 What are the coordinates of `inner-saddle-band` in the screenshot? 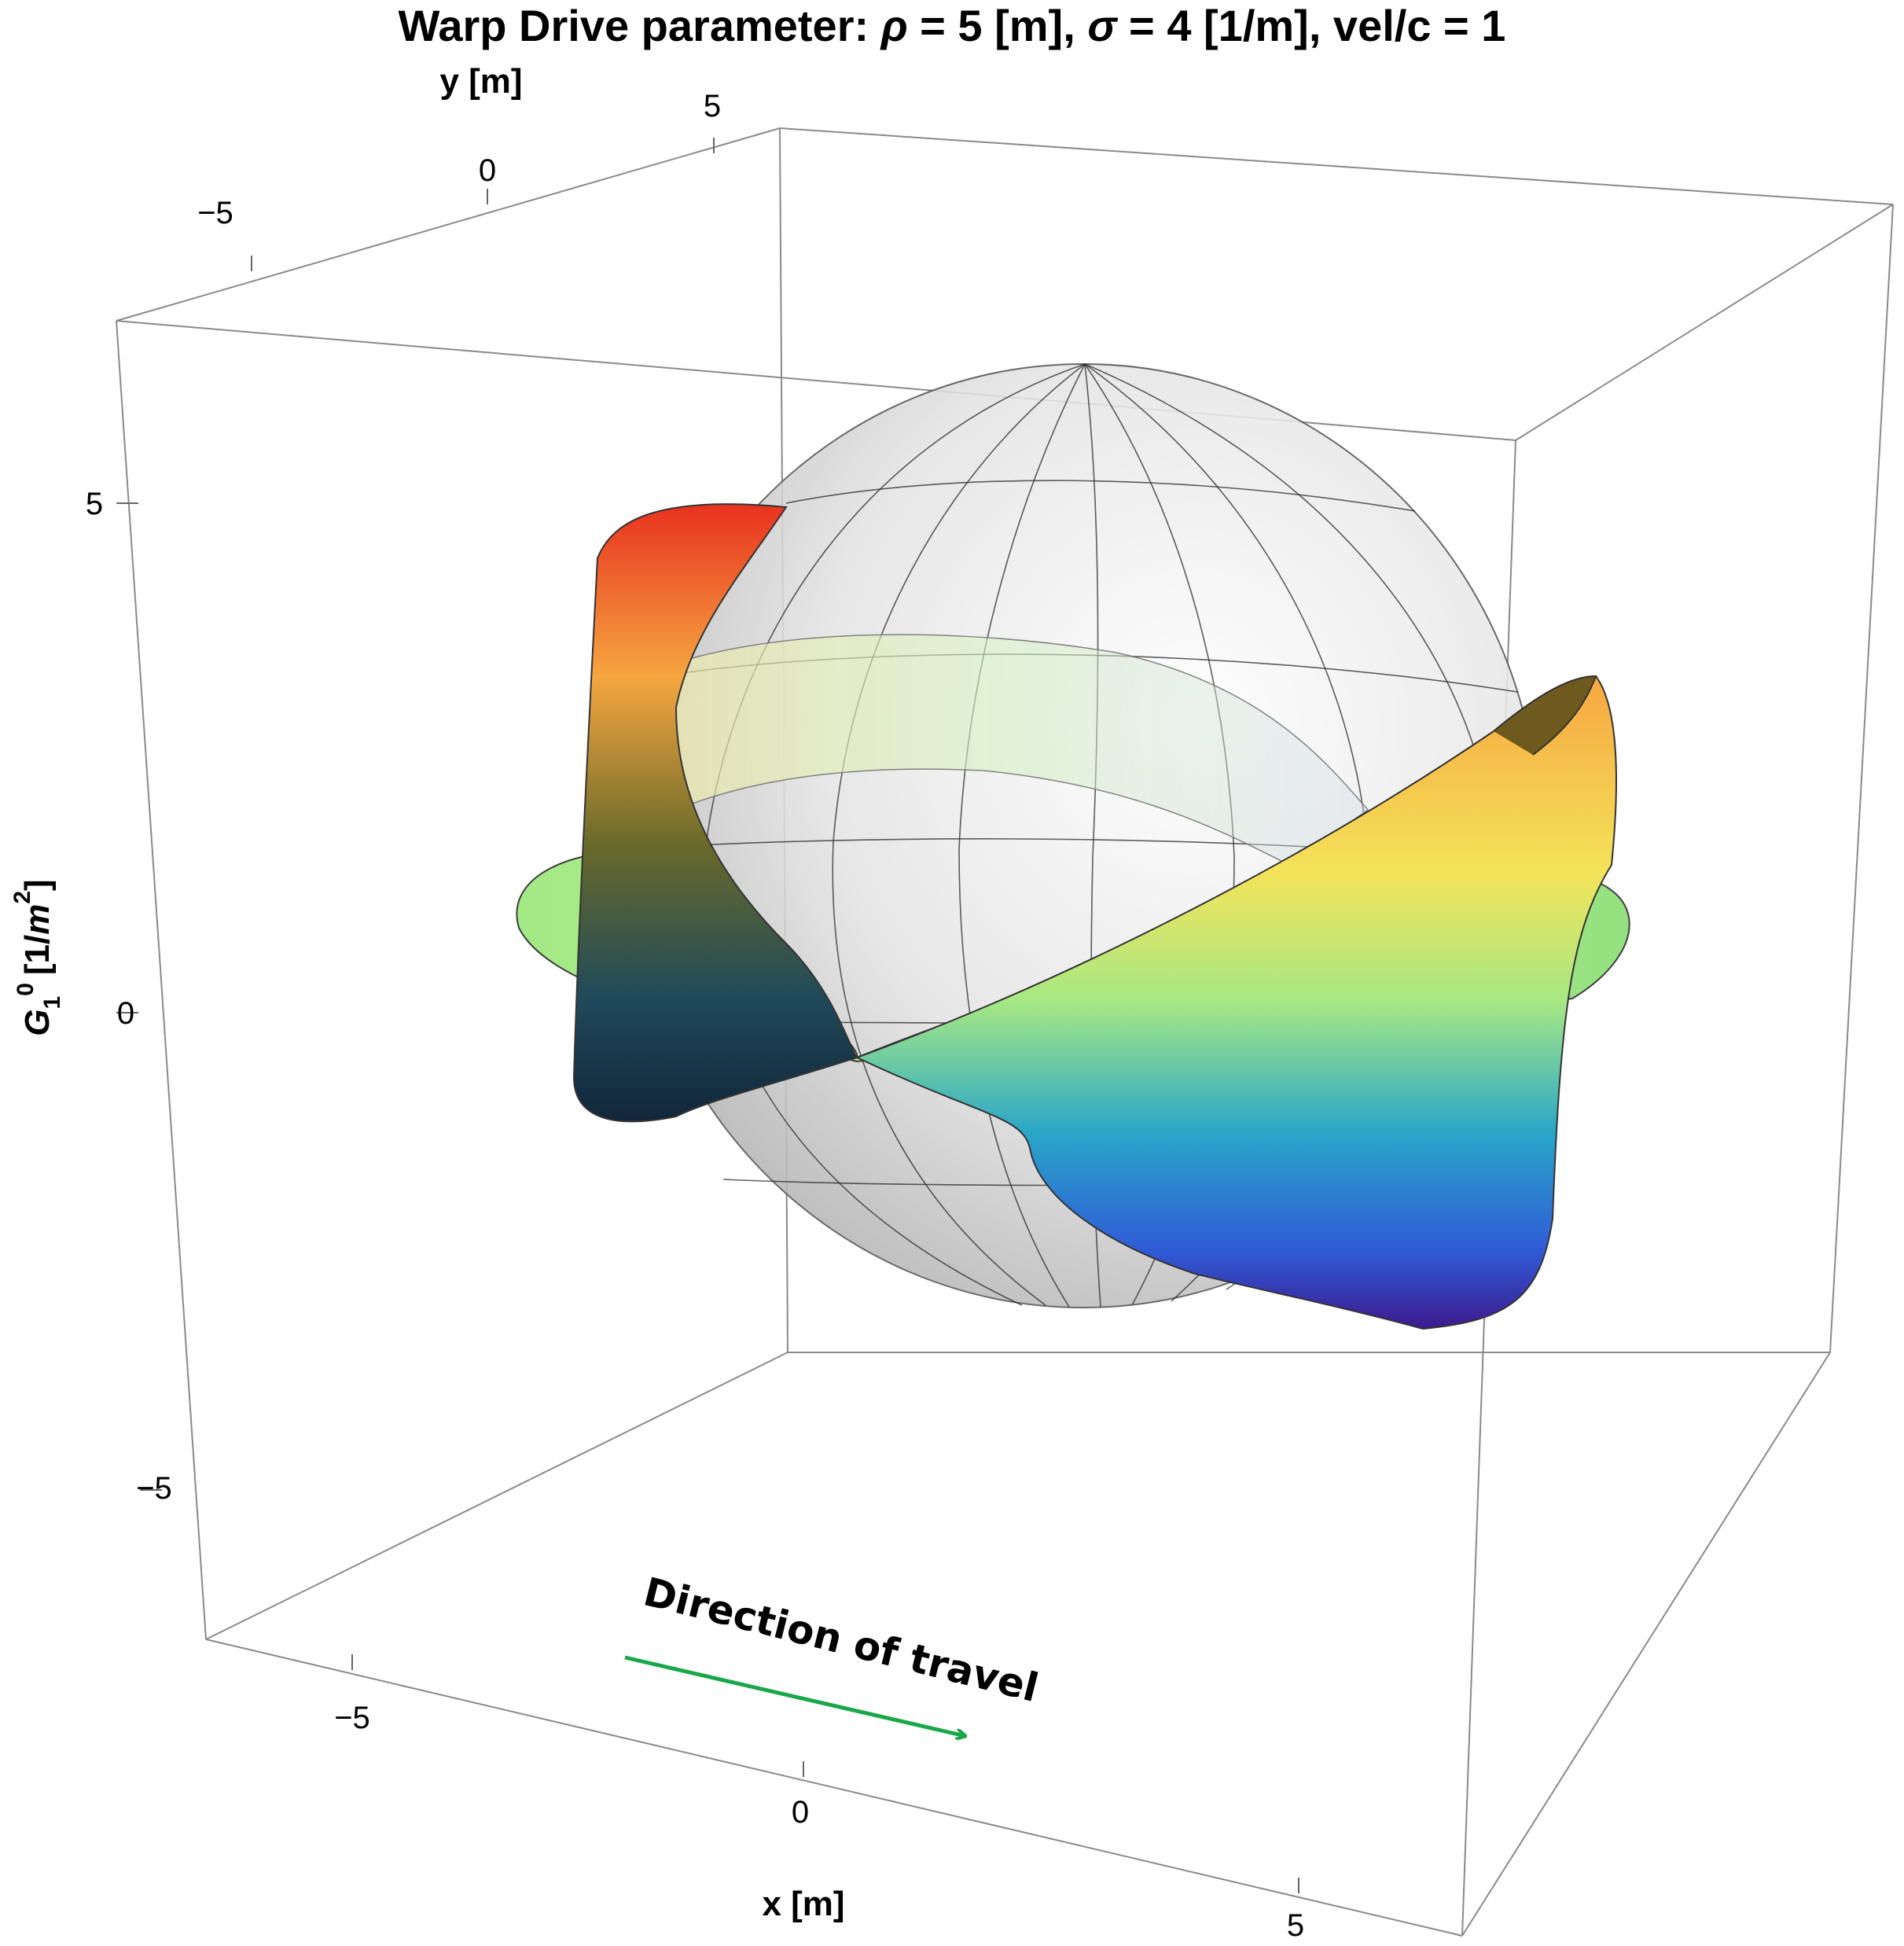 It's located at (990, 750).